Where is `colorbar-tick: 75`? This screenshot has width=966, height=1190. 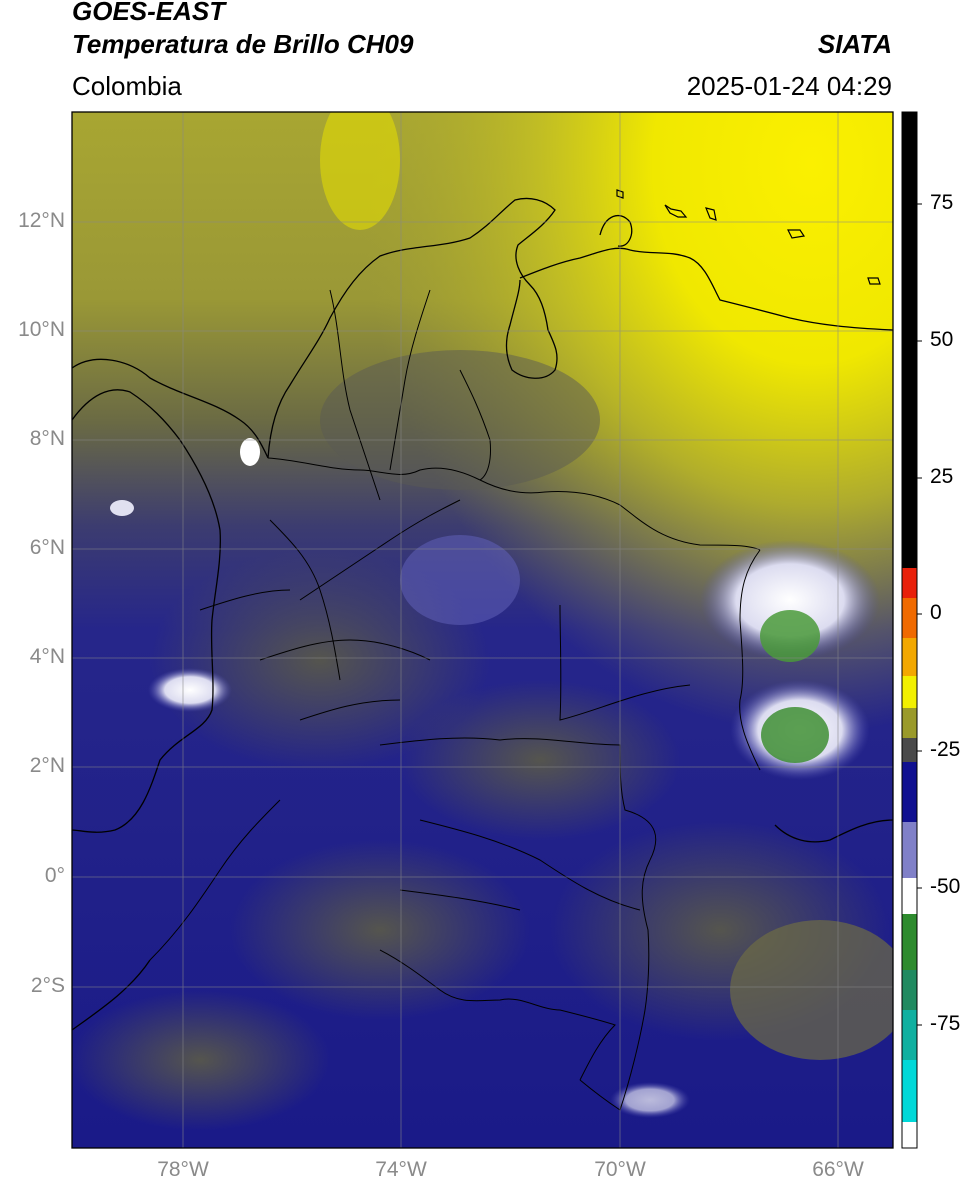
colorbar-tick: 75 is located at coordinates (942, 202).